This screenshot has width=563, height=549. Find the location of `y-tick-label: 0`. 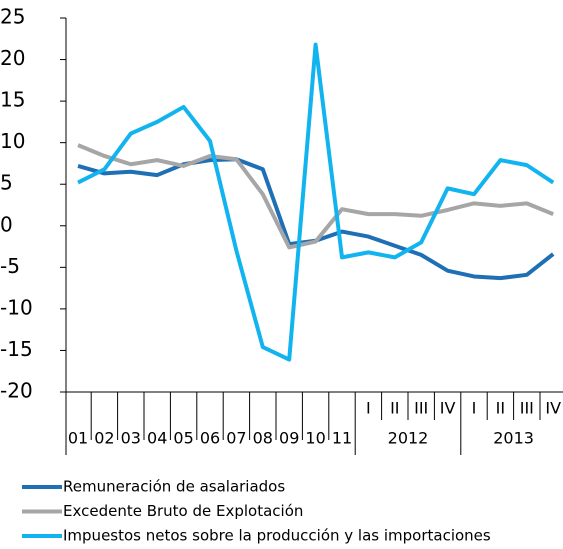

y-tick-label: 0 is located at coordinates (6, 224).